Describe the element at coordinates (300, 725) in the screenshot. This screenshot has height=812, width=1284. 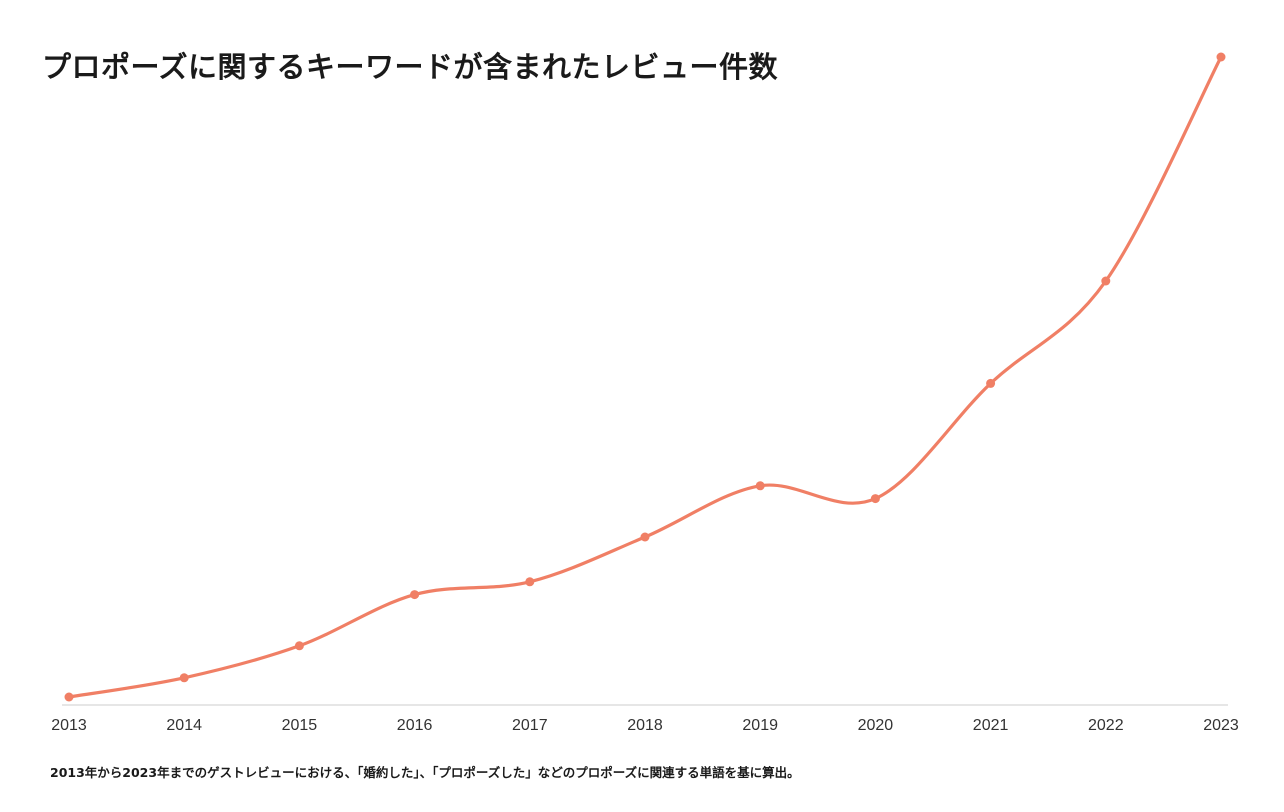
I see `x-tick-label: 2015` at that location.